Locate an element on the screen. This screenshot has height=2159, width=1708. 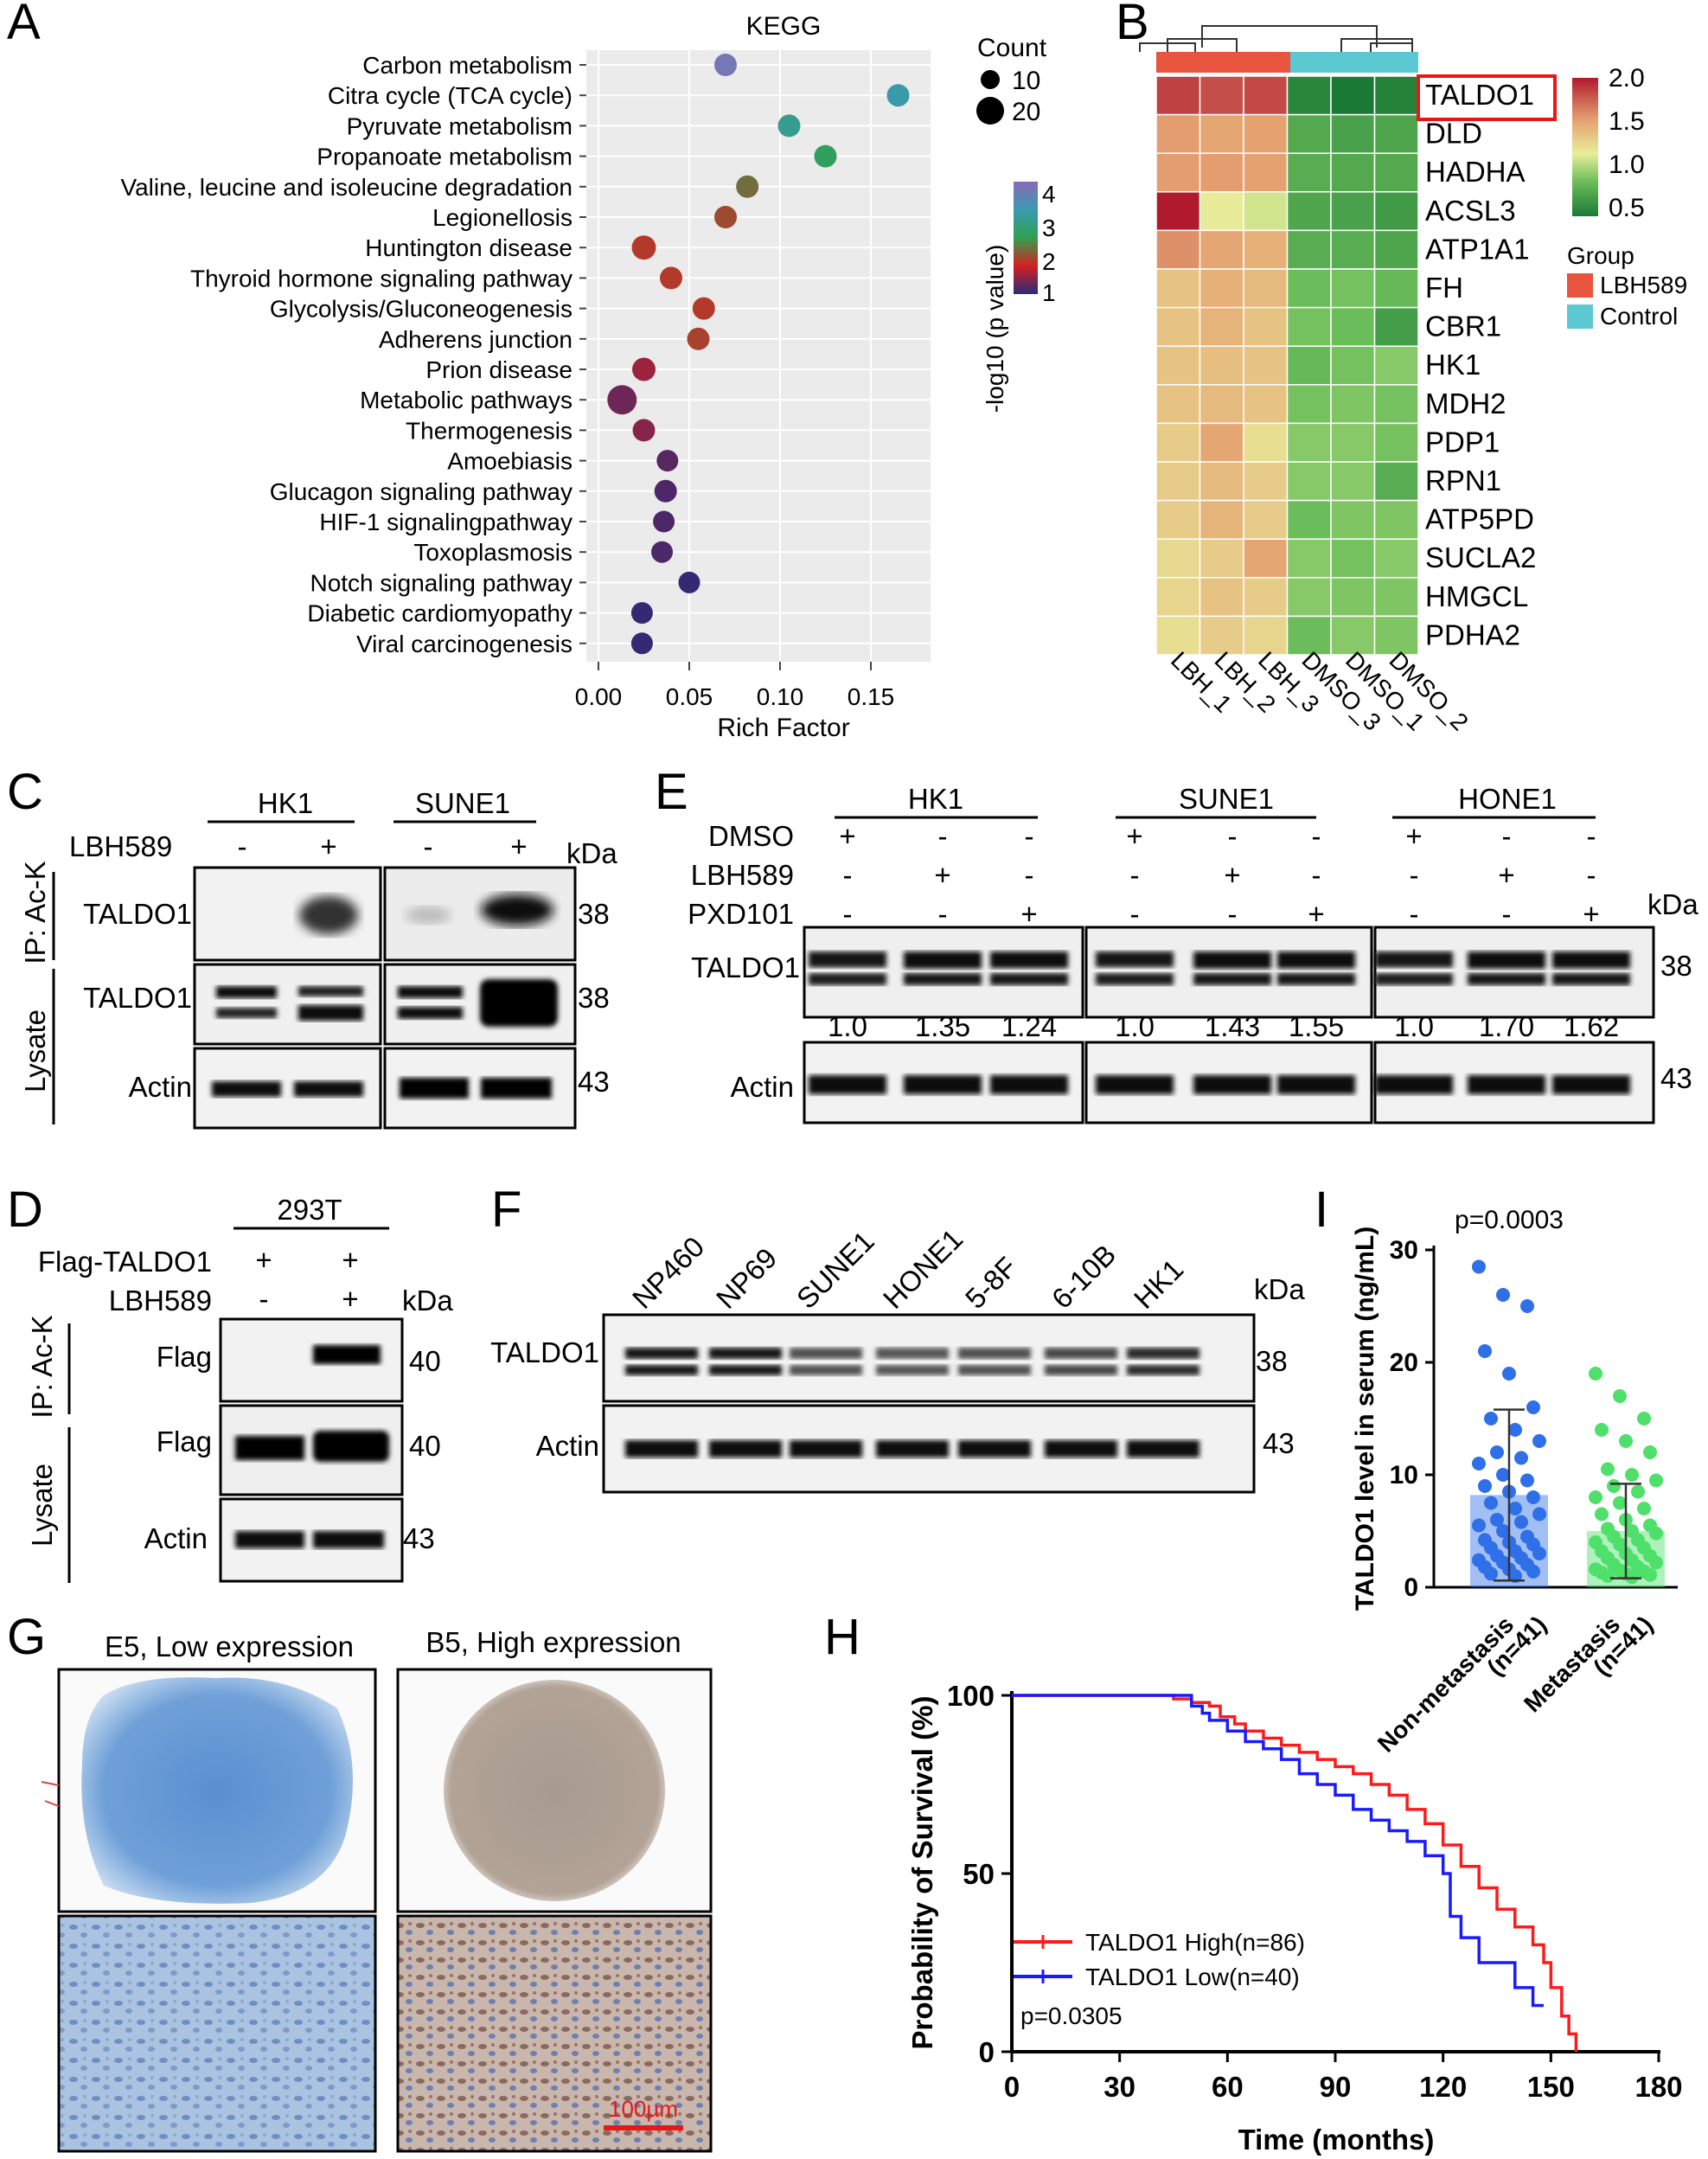
panel-c-mw-1: 38 is located at coordinates (594, 914).